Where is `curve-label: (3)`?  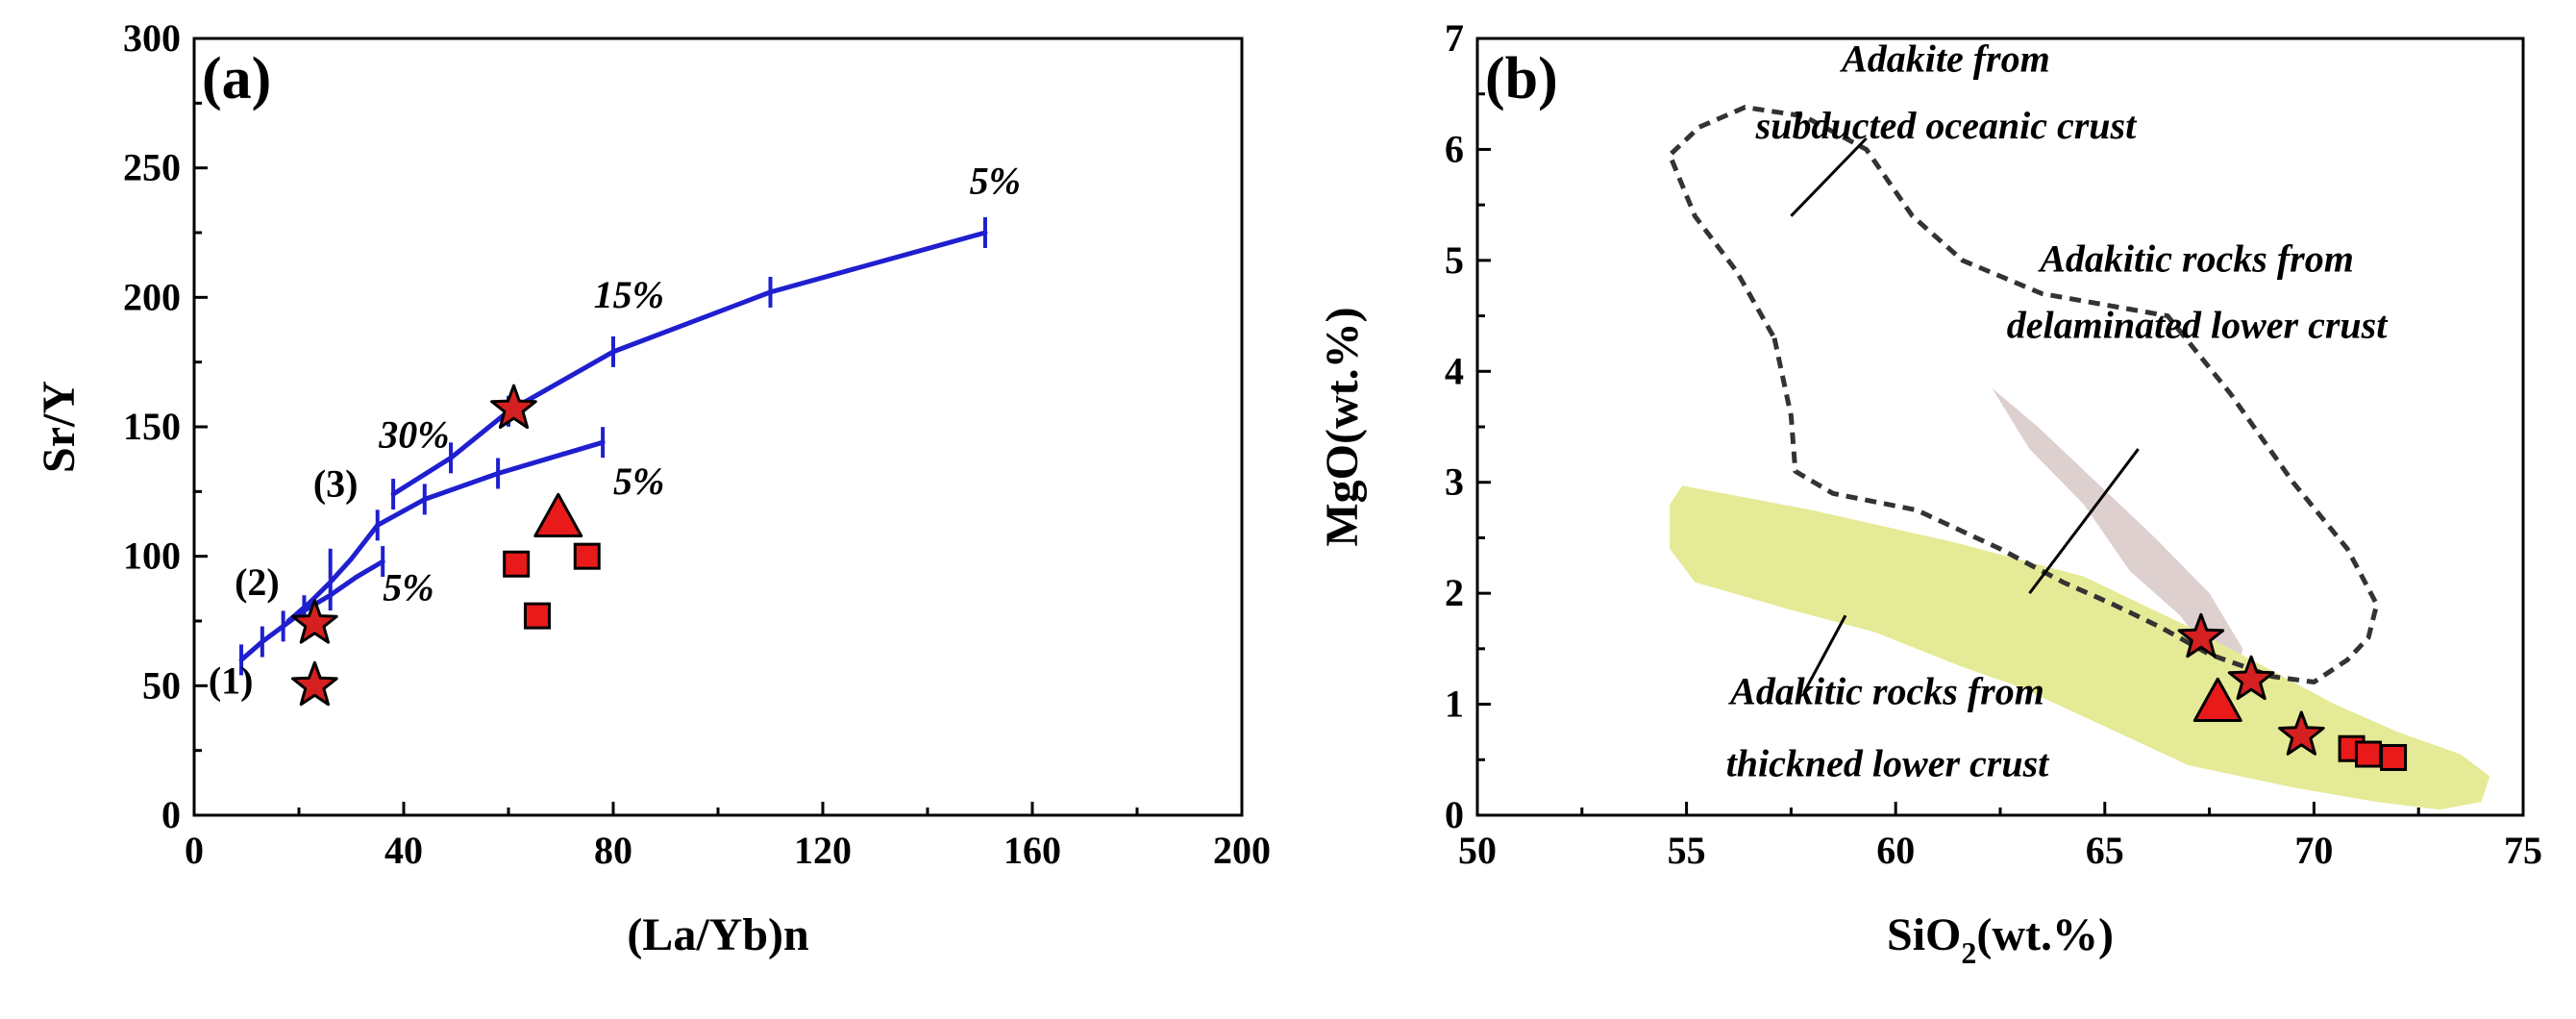
curve-label: (3) is located at coordinates (336, 484).